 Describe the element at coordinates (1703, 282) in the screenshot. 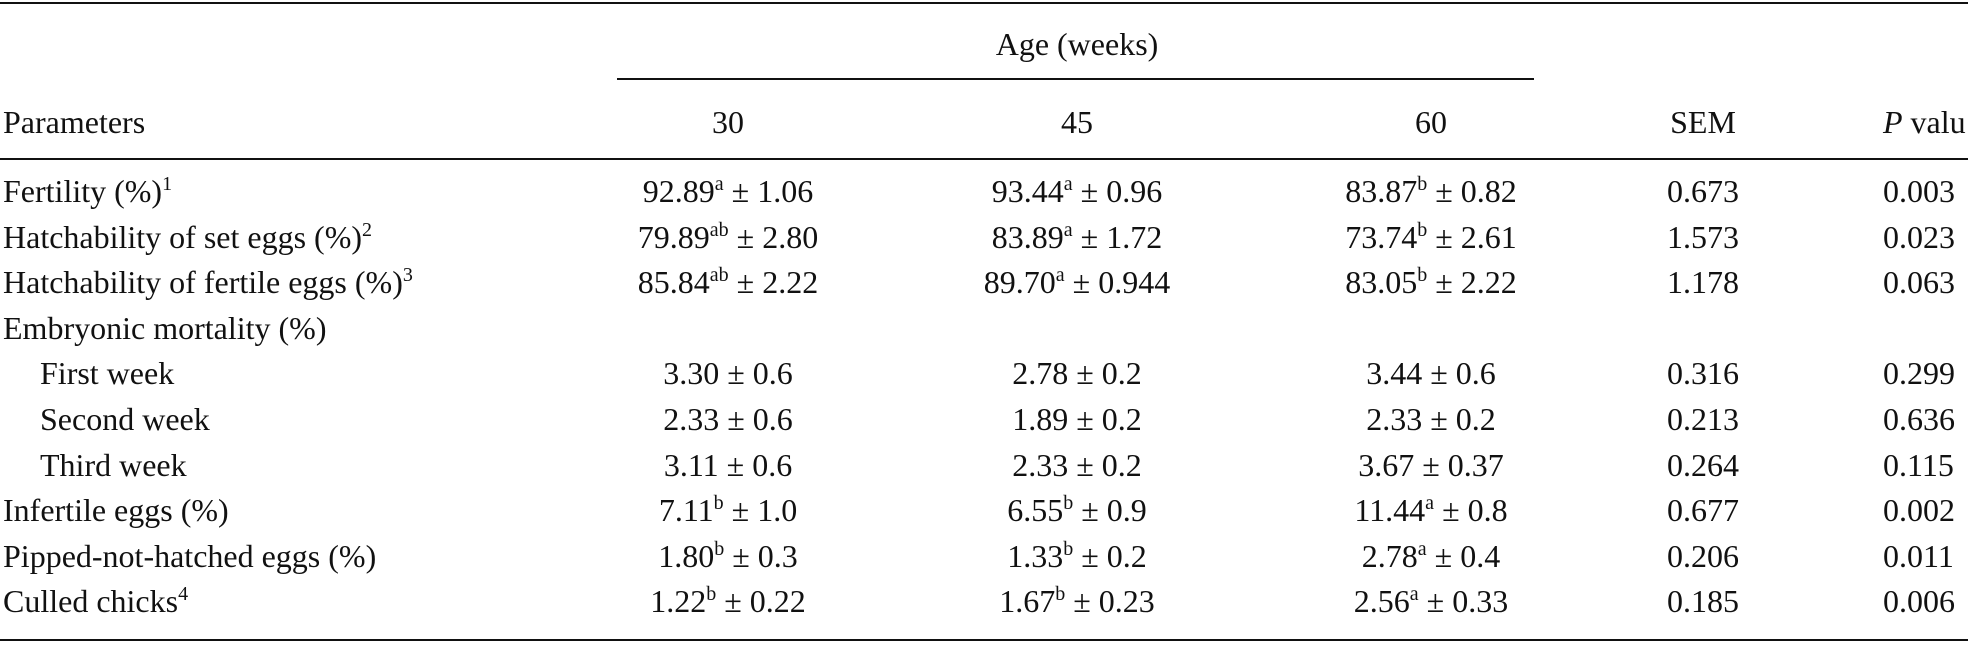

I see `sem: 1.178` at that location.